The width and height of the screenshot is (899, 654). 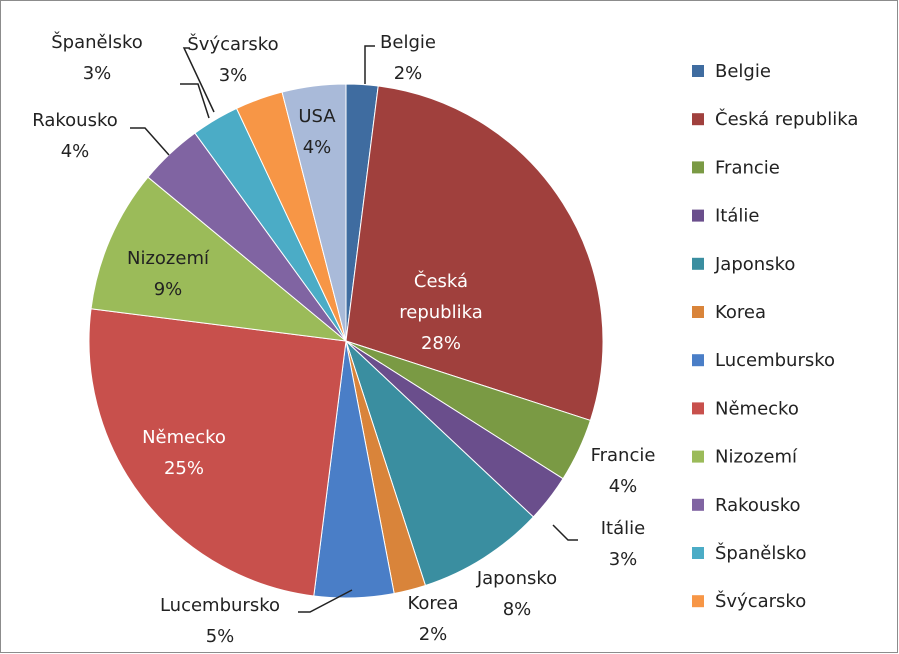 I want to click on data-label: USA 4%, so click(x=317, y=132).